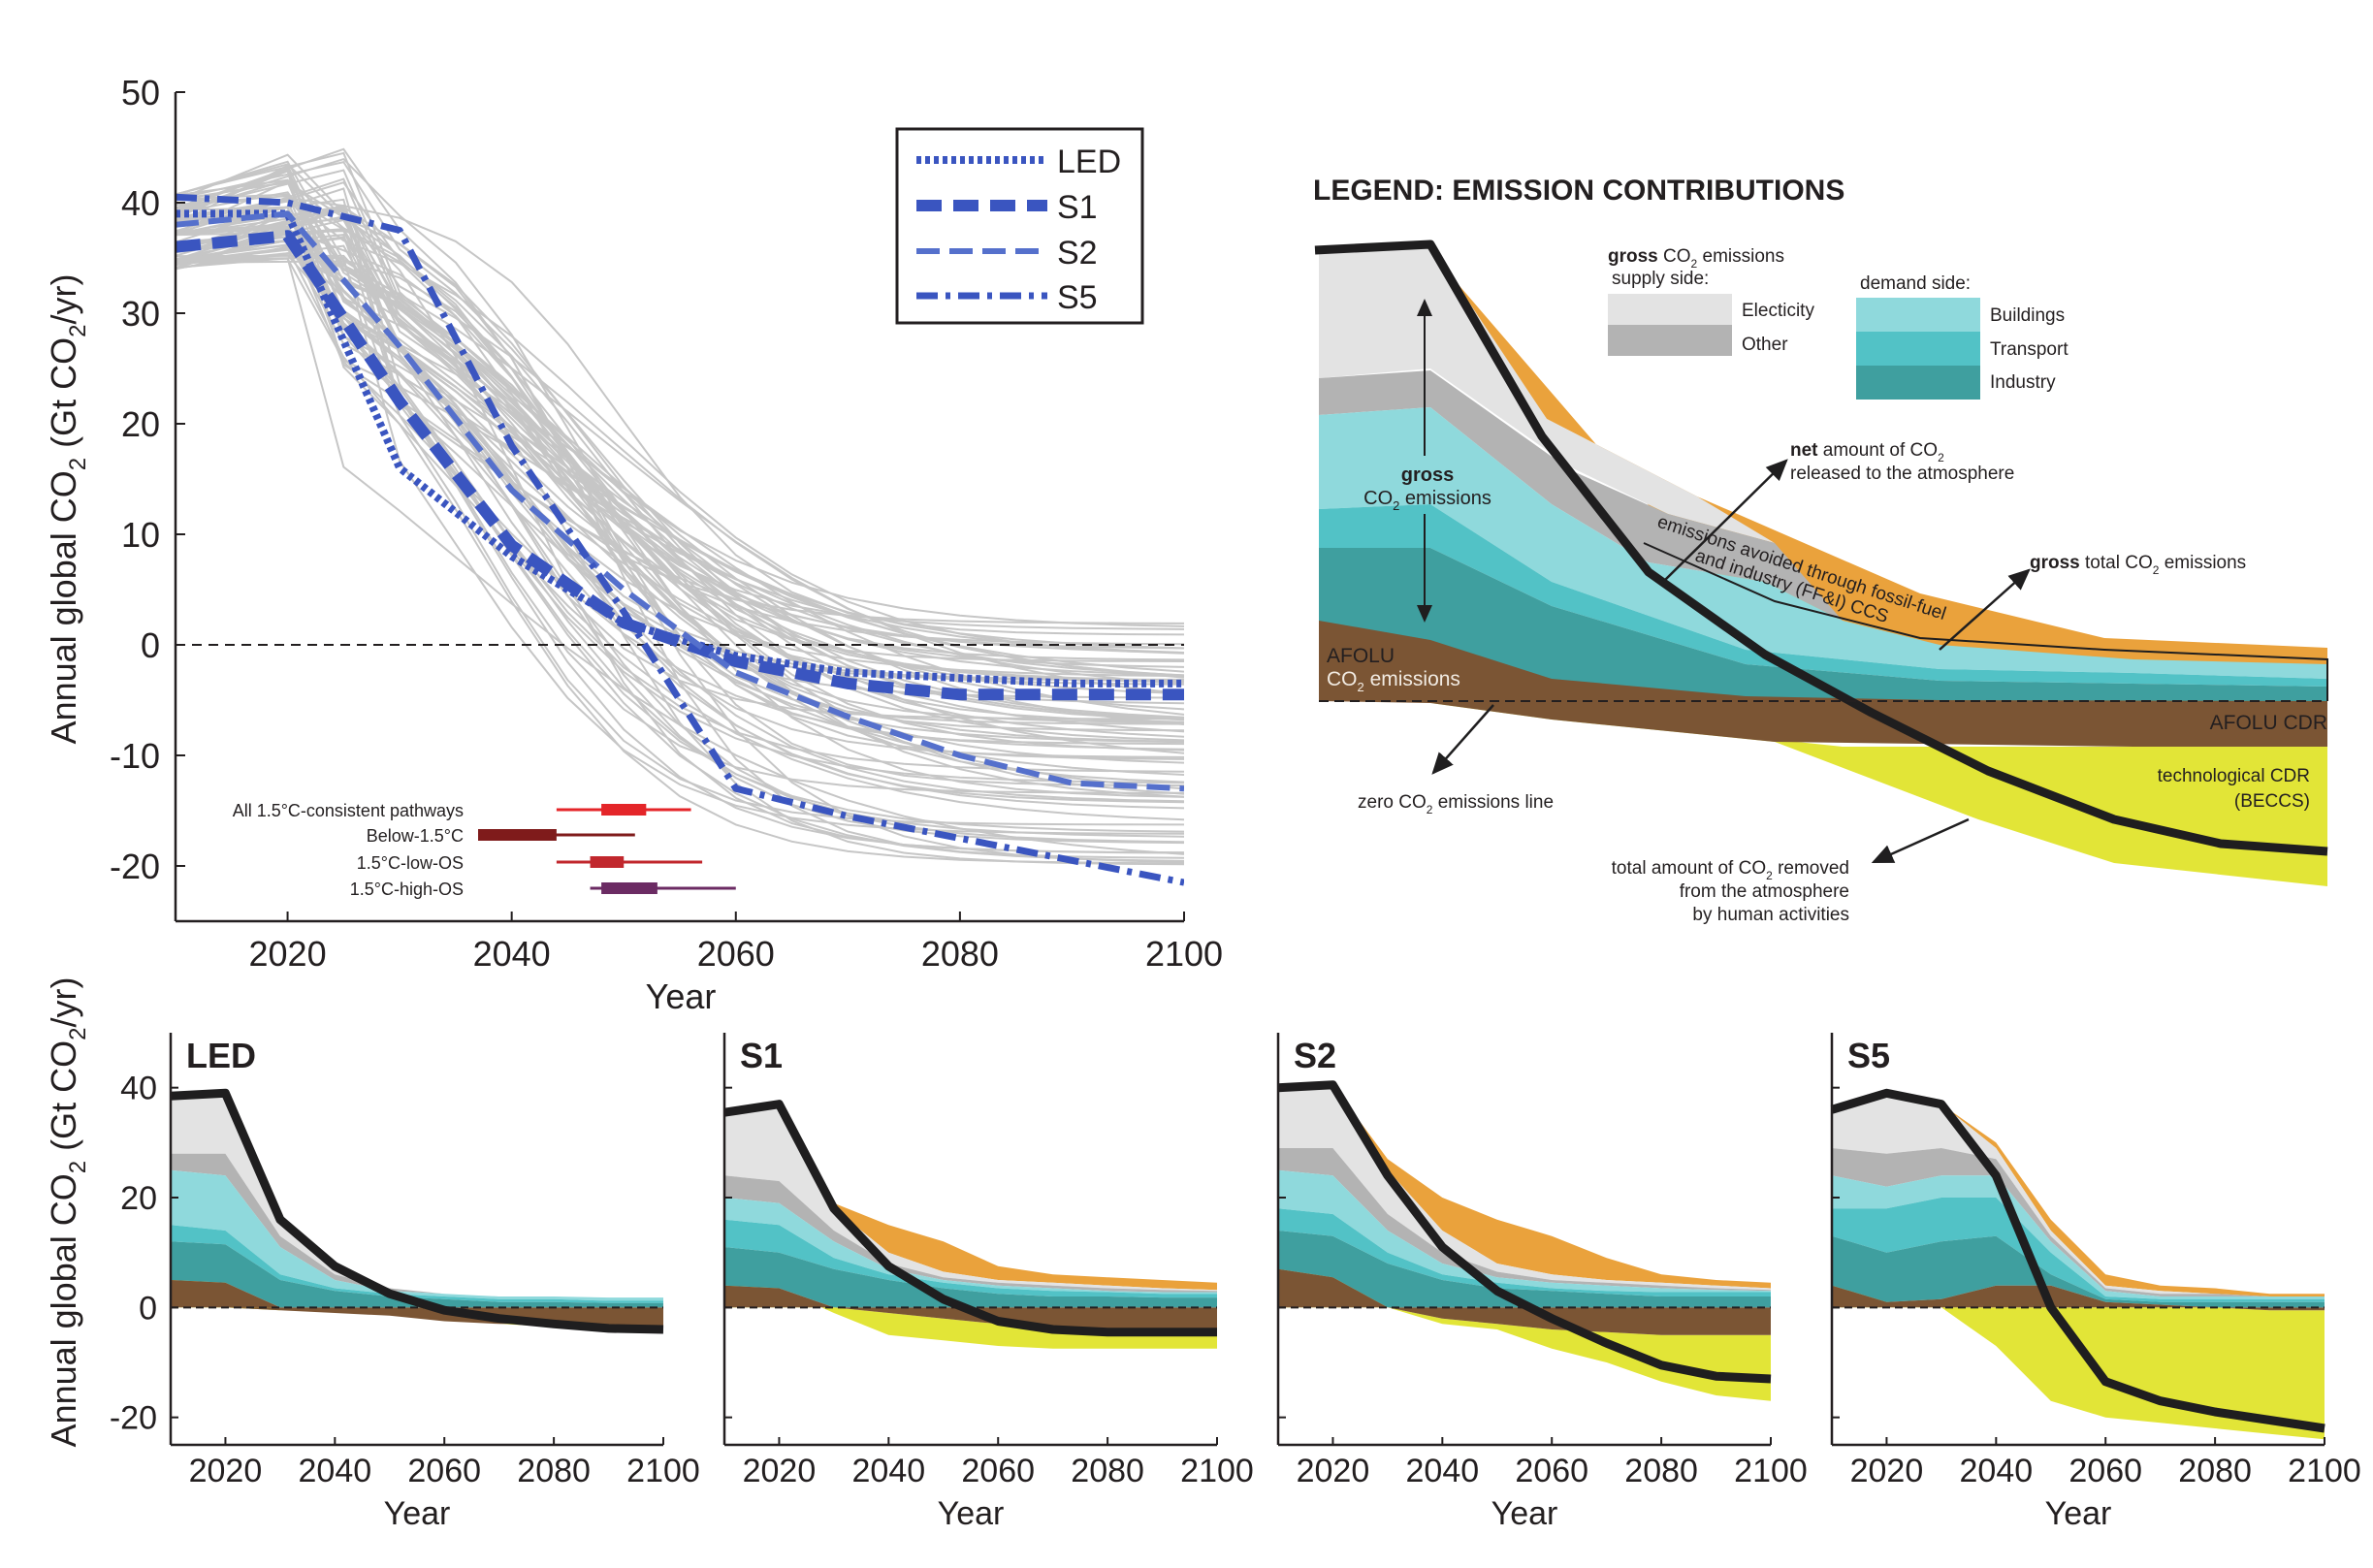  Describe the element at coordinates (140, 314) in the screenshot. I see `y-tick-label: 30` at that location.